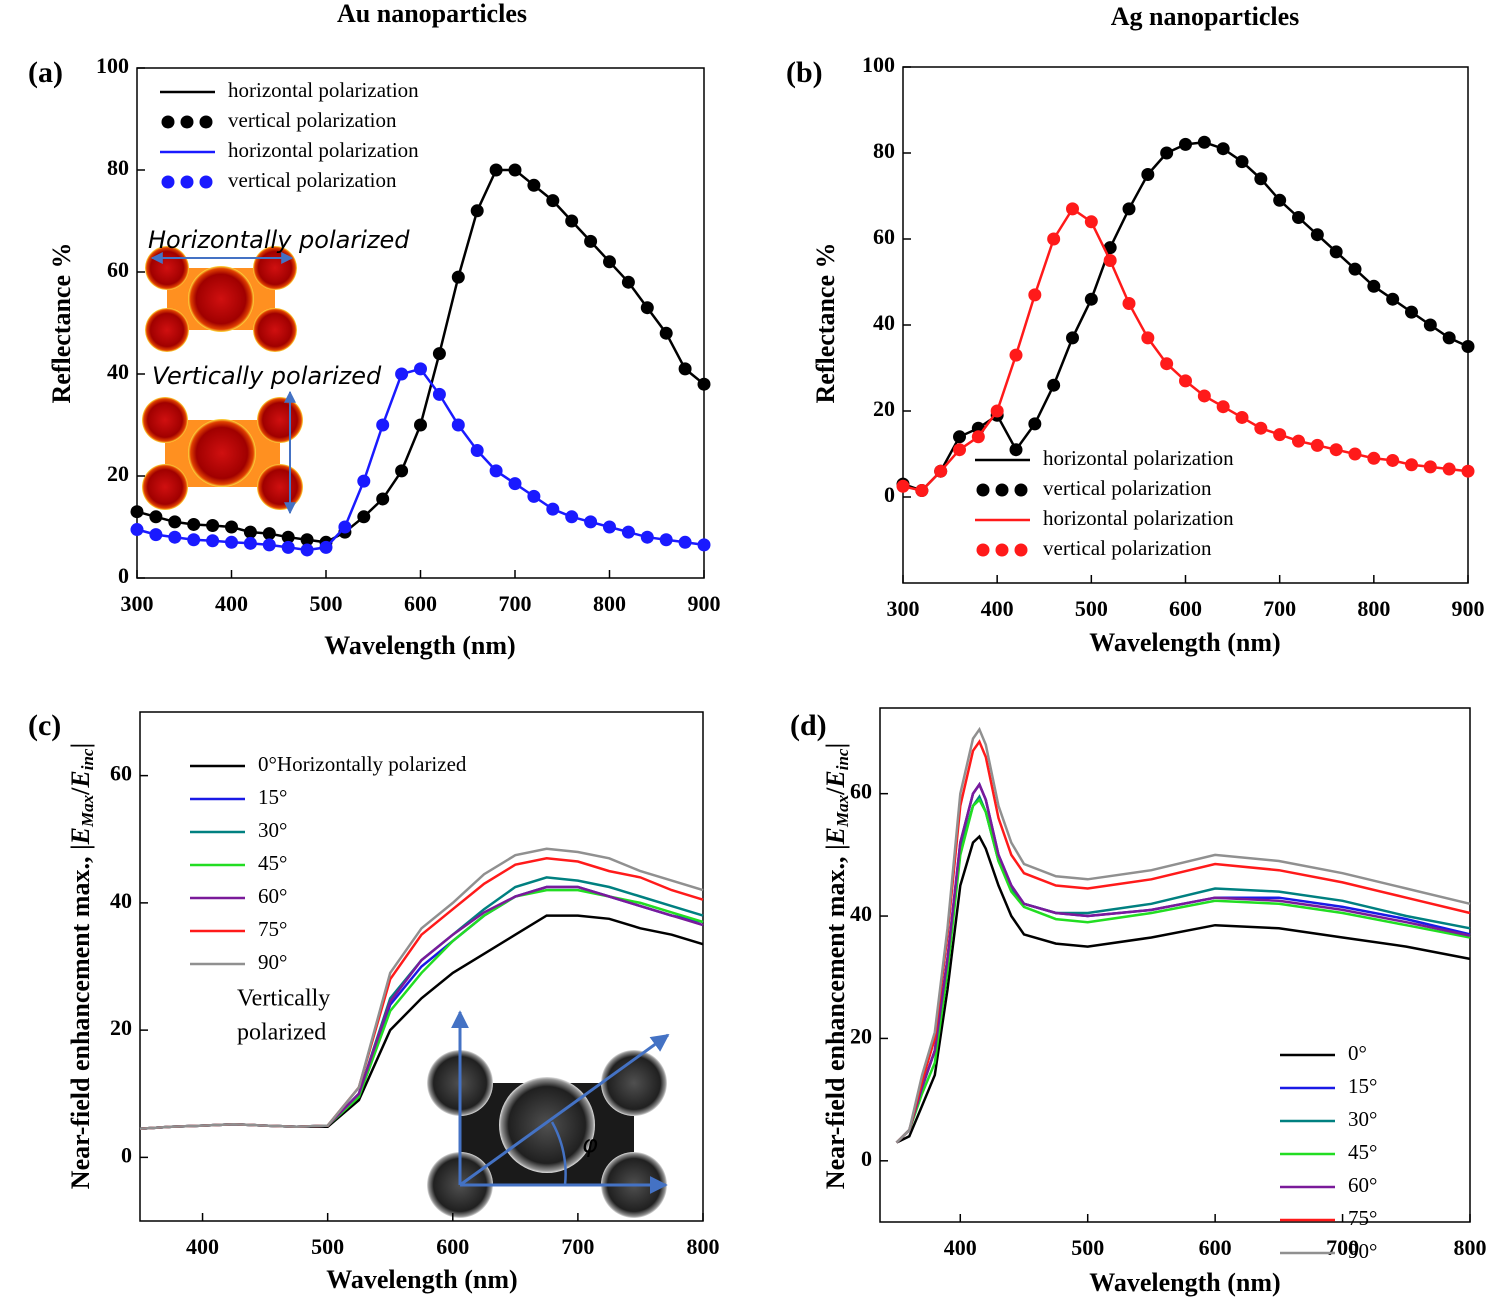 The image size is (1497, 1306). What do you see at coordinates (279, 240) in the screenshot?
I see `annotation: Horizontally polarized` at bounding box center [279, 240].